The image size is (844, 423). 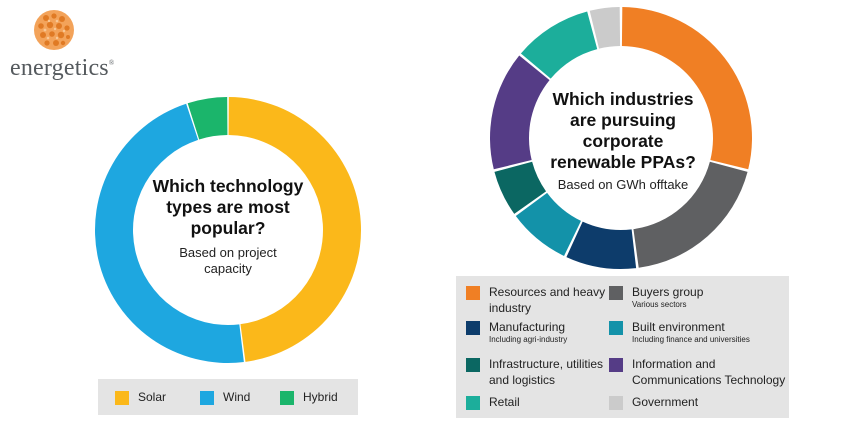 I want to click on legend-label: Solar, so click(x=152, y=397).